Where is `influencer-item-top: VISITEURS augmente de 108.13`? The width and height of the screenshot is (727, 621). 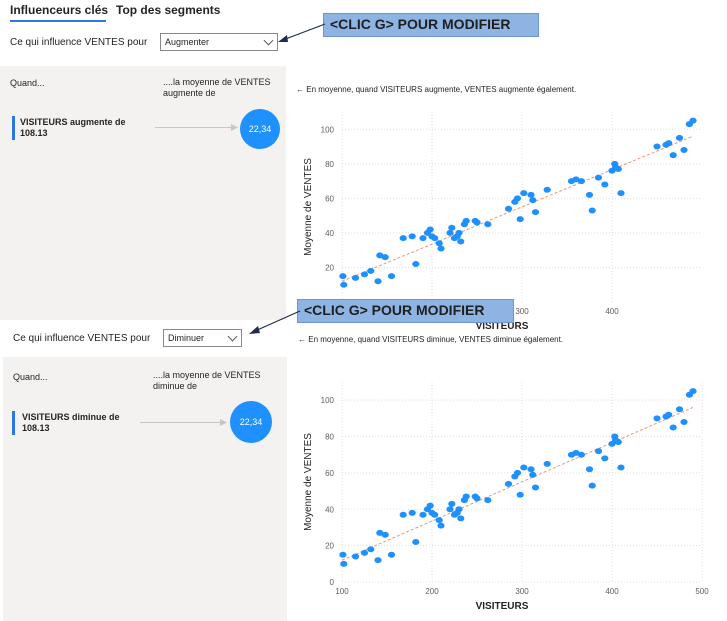 influencer-item-top: VISITEURS augmente de 108.13 is located at coordinates (81, 128).